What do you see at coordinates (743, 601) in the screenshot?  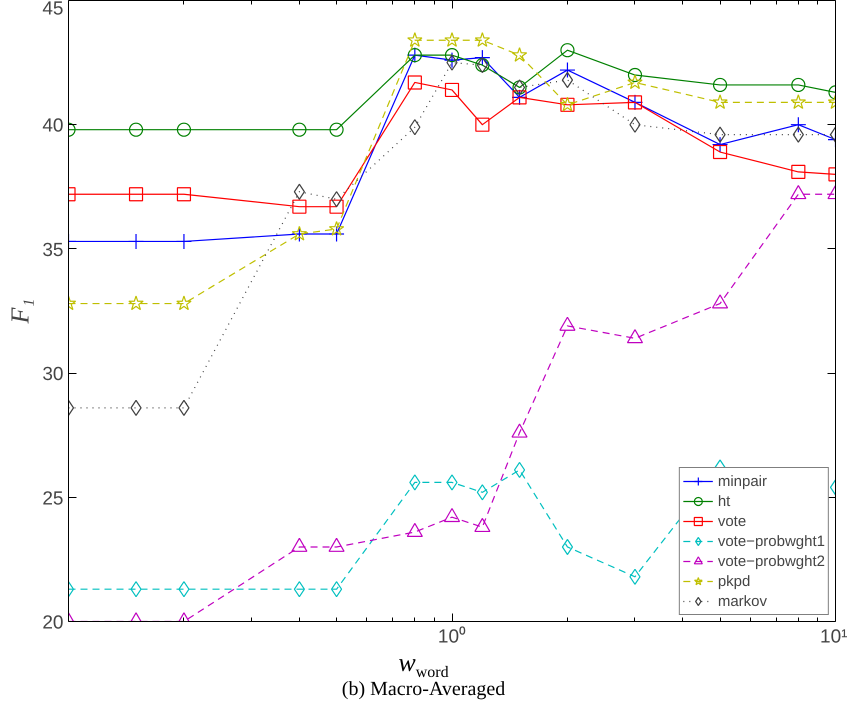 I see `legend-label: markov` at bounding box center [743, 601].